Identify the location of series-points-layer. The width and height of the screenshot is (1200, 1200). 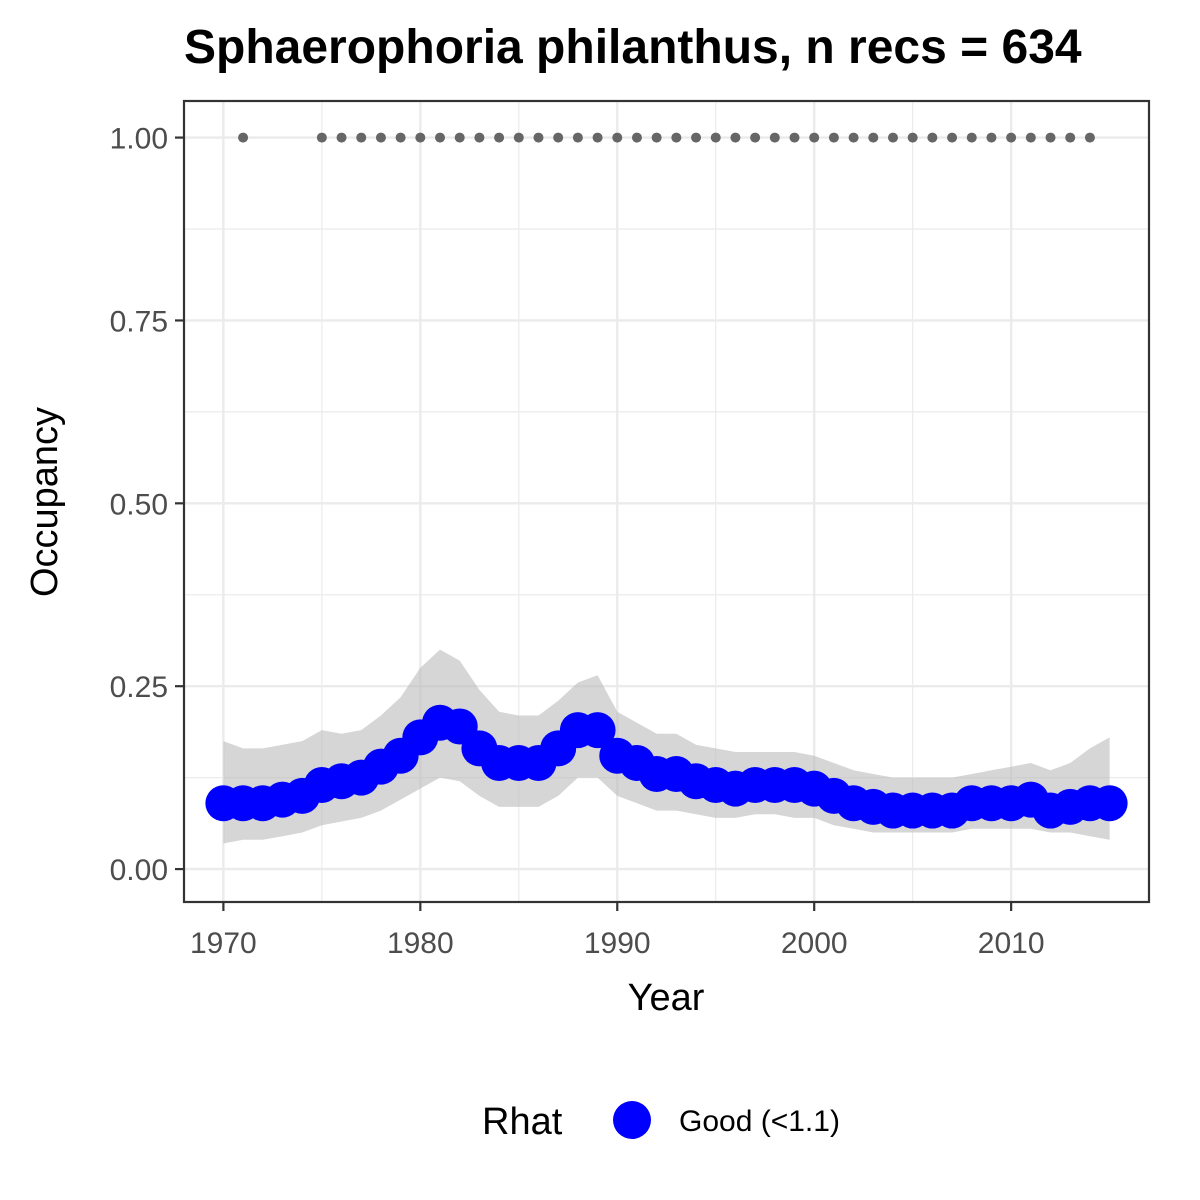
(666, 766).